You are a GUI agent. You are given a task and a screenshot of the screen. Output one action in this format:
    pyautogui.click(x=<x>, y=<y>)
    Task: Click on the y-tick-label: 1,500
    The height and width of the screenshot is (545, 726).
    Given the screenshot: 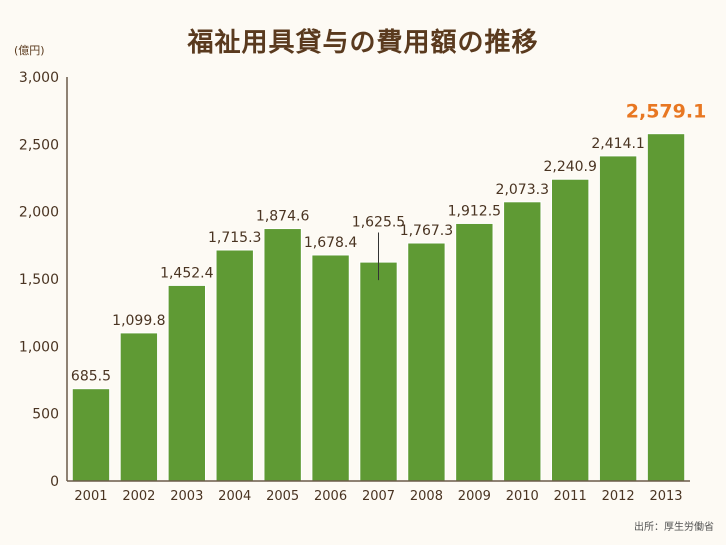 What is the action you would take?
    pyautogui.click(x=39, y=280)
    